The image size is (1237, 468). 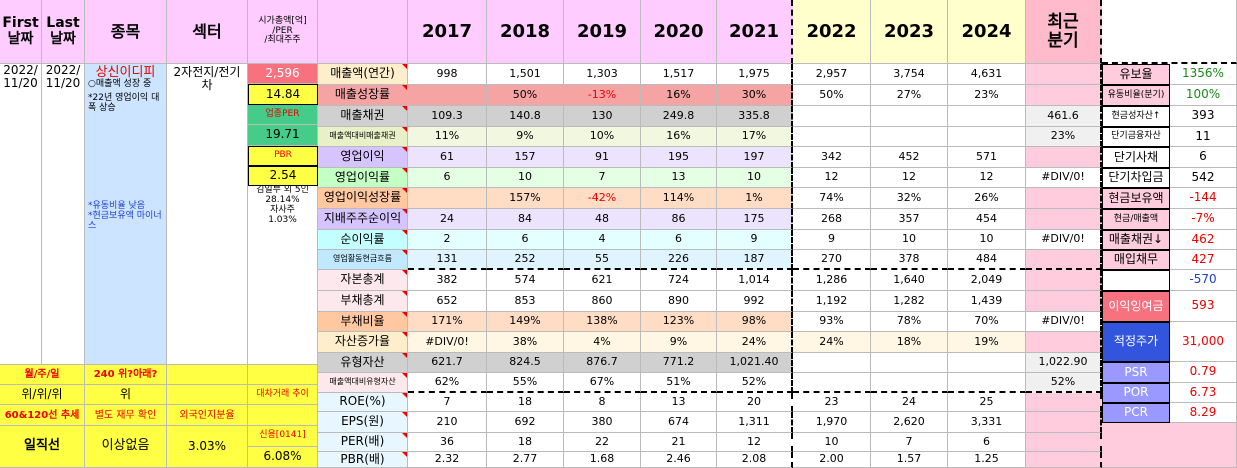 What do you see at coordinates (1169, 445) in the screenshot?
I see `side-bottom-blank` at bounding box center [1169, 445].